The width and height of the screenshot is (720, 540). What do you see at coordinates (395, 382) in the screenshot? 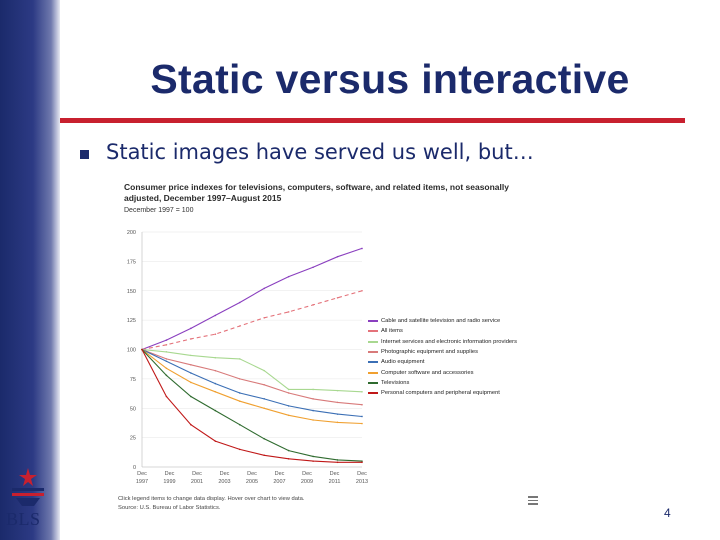
I see `legend-label: Televisions` at bounding box center [395, 382].